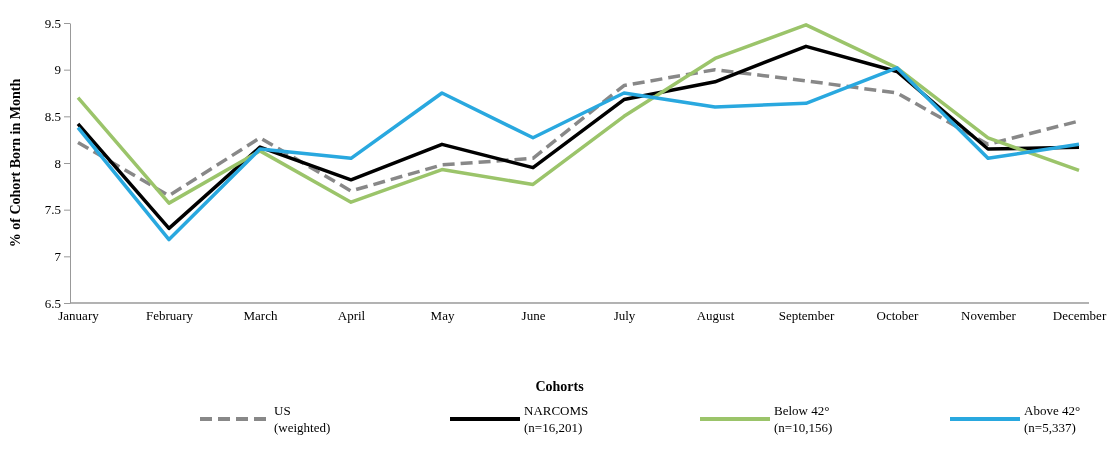  Describe the element at coordinates (898, 316) in the screenshot. I see `x-tick-label: October` at that location.